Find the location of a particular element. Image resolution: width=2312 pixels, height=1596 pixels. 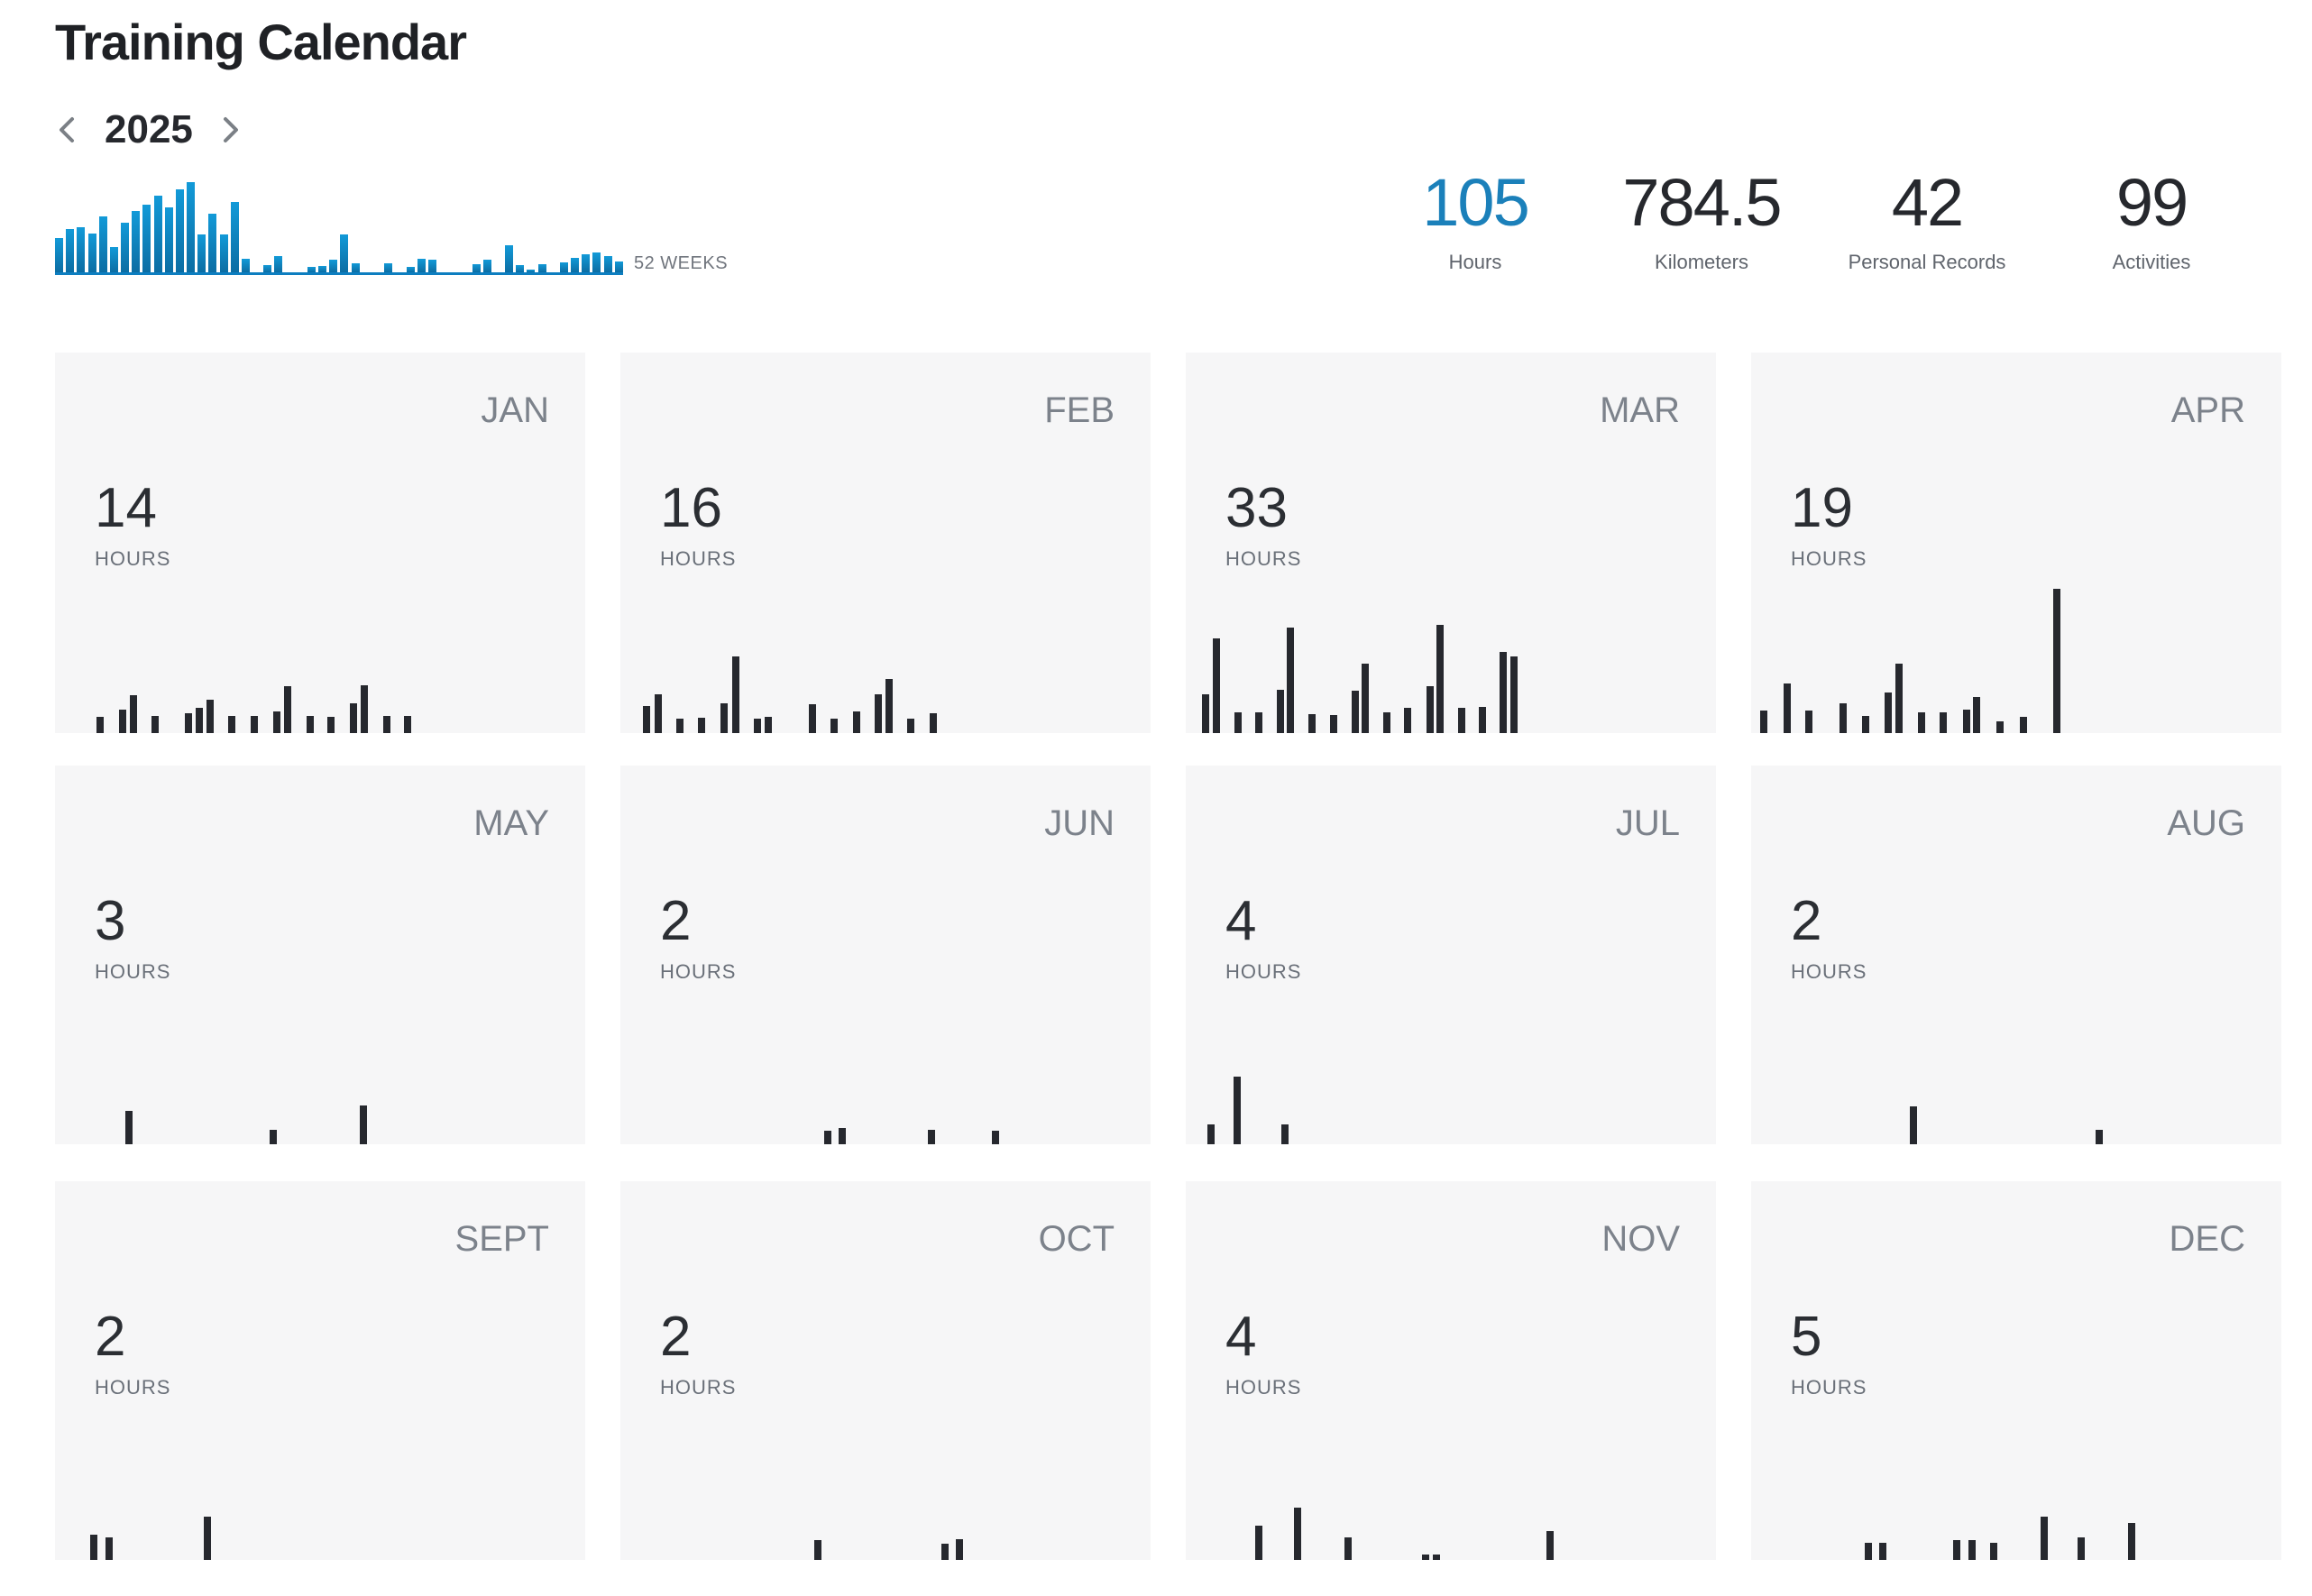

month-card-oct: OCT 2 HOURS is located at coordinates (885, 1370).